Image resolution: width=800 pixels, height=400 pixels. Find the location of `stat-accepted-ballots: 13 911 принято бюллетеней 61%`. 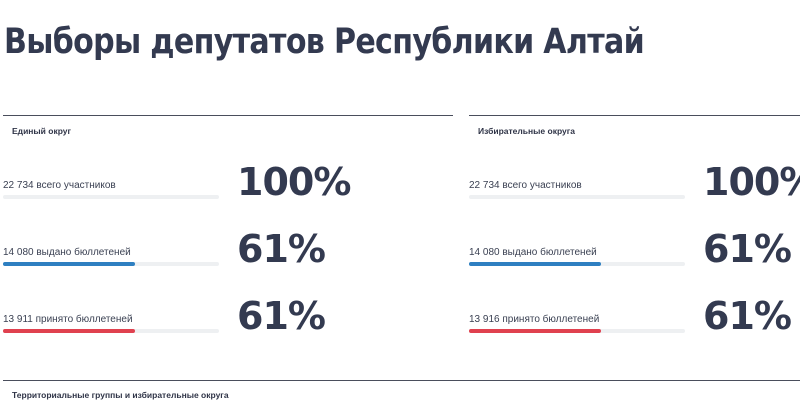

stat-accepted-ballots: 13 911 принято бюллетеней 61% is located at coordinates (168, 329).